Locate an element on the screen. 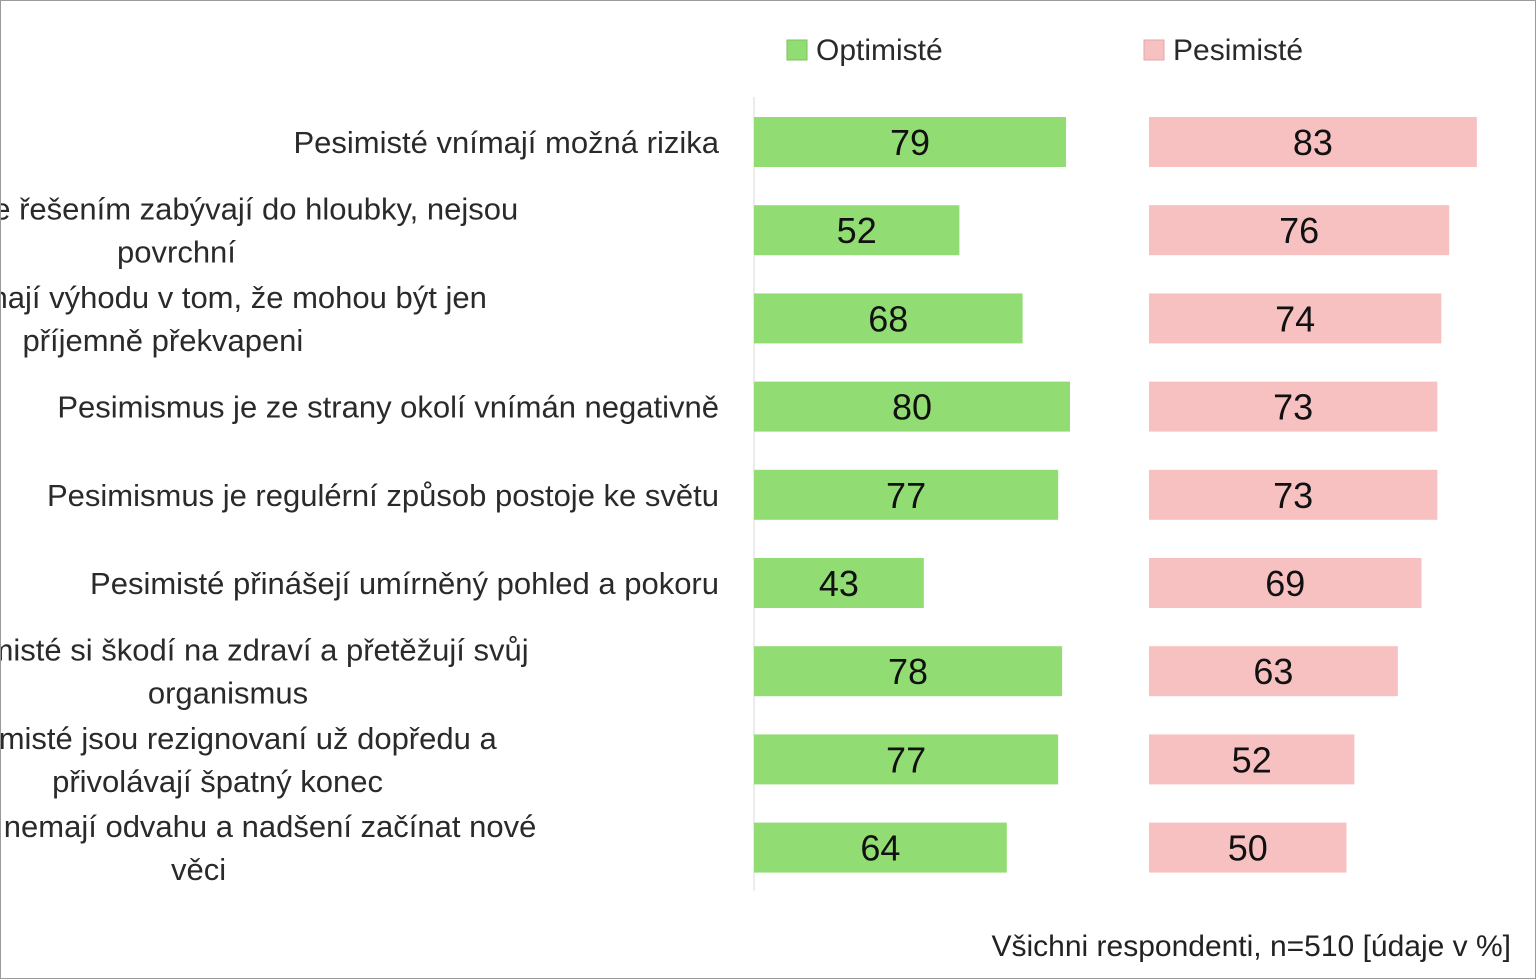 The image size is (1536, 979). data-label-optimiste: 64 is located at coordinates (880, 848).